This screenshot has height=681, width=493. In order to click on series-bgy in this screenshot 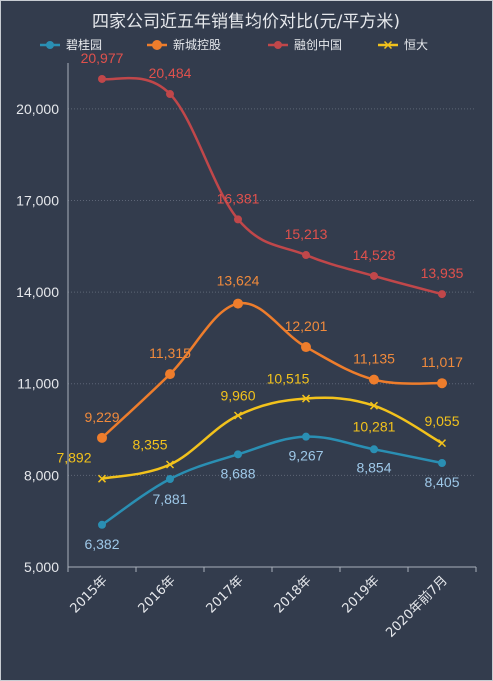, I will do `click(272, 480)`.